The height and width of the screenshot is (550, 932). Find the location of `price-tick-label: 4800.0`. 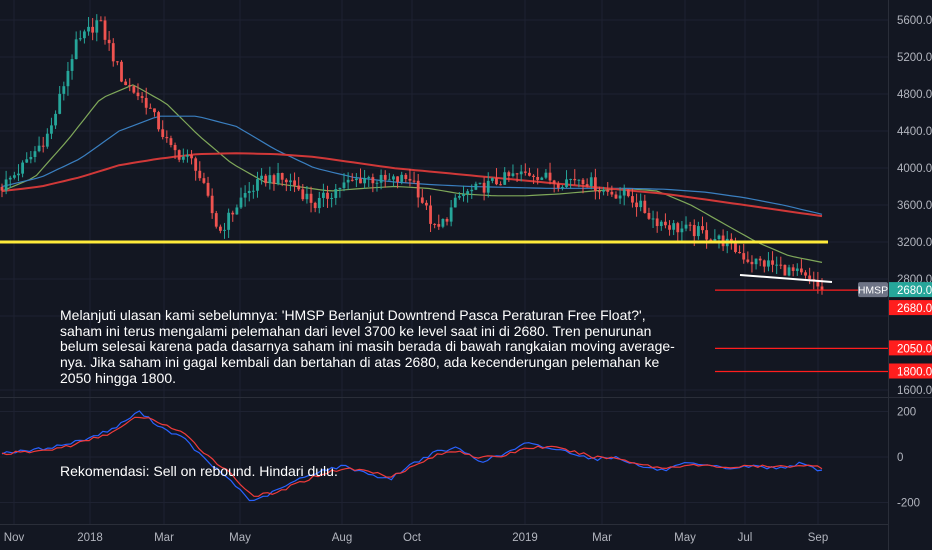

price-tick-label: 4800.0 is located at coordinates (914, 95).